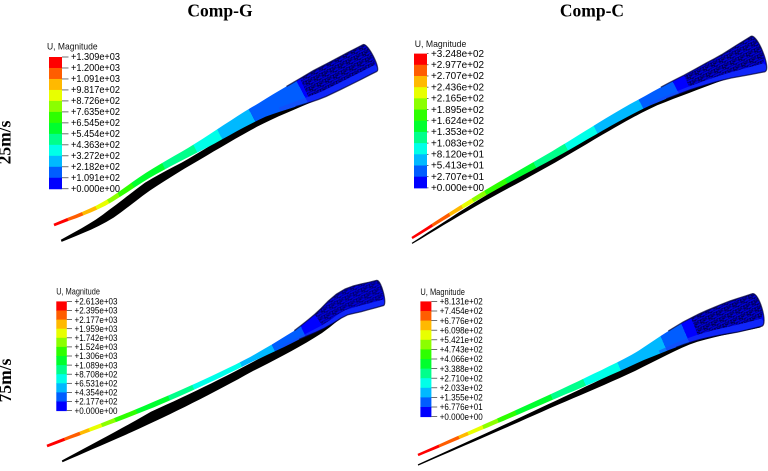 Image resolution: width=768 pixels, height=471 pixels. I want to click on svg-text: +8.120e+01, so click(457, 155).